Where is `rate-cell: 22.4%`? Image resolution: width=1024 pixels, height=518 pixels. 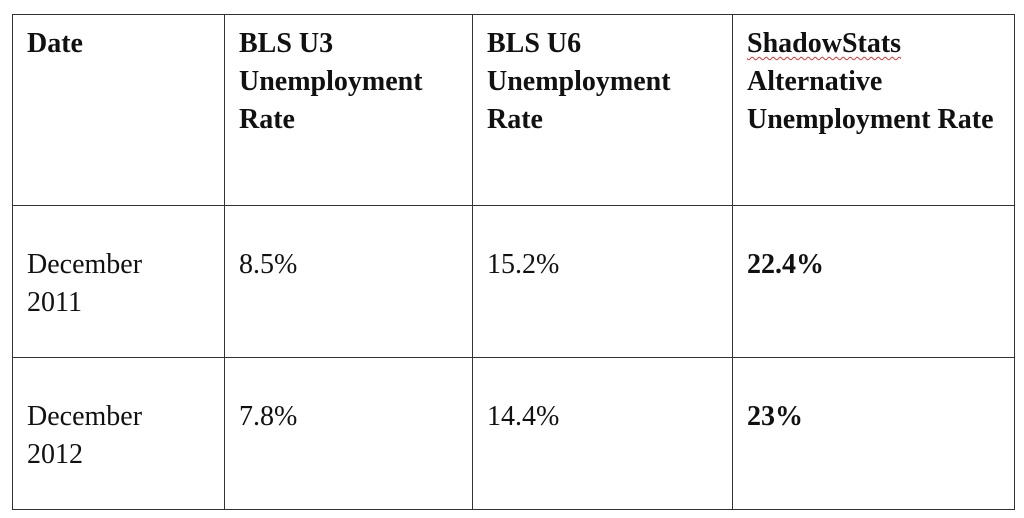
rate-cell: 22.4% is located at coordinates (873, 281).